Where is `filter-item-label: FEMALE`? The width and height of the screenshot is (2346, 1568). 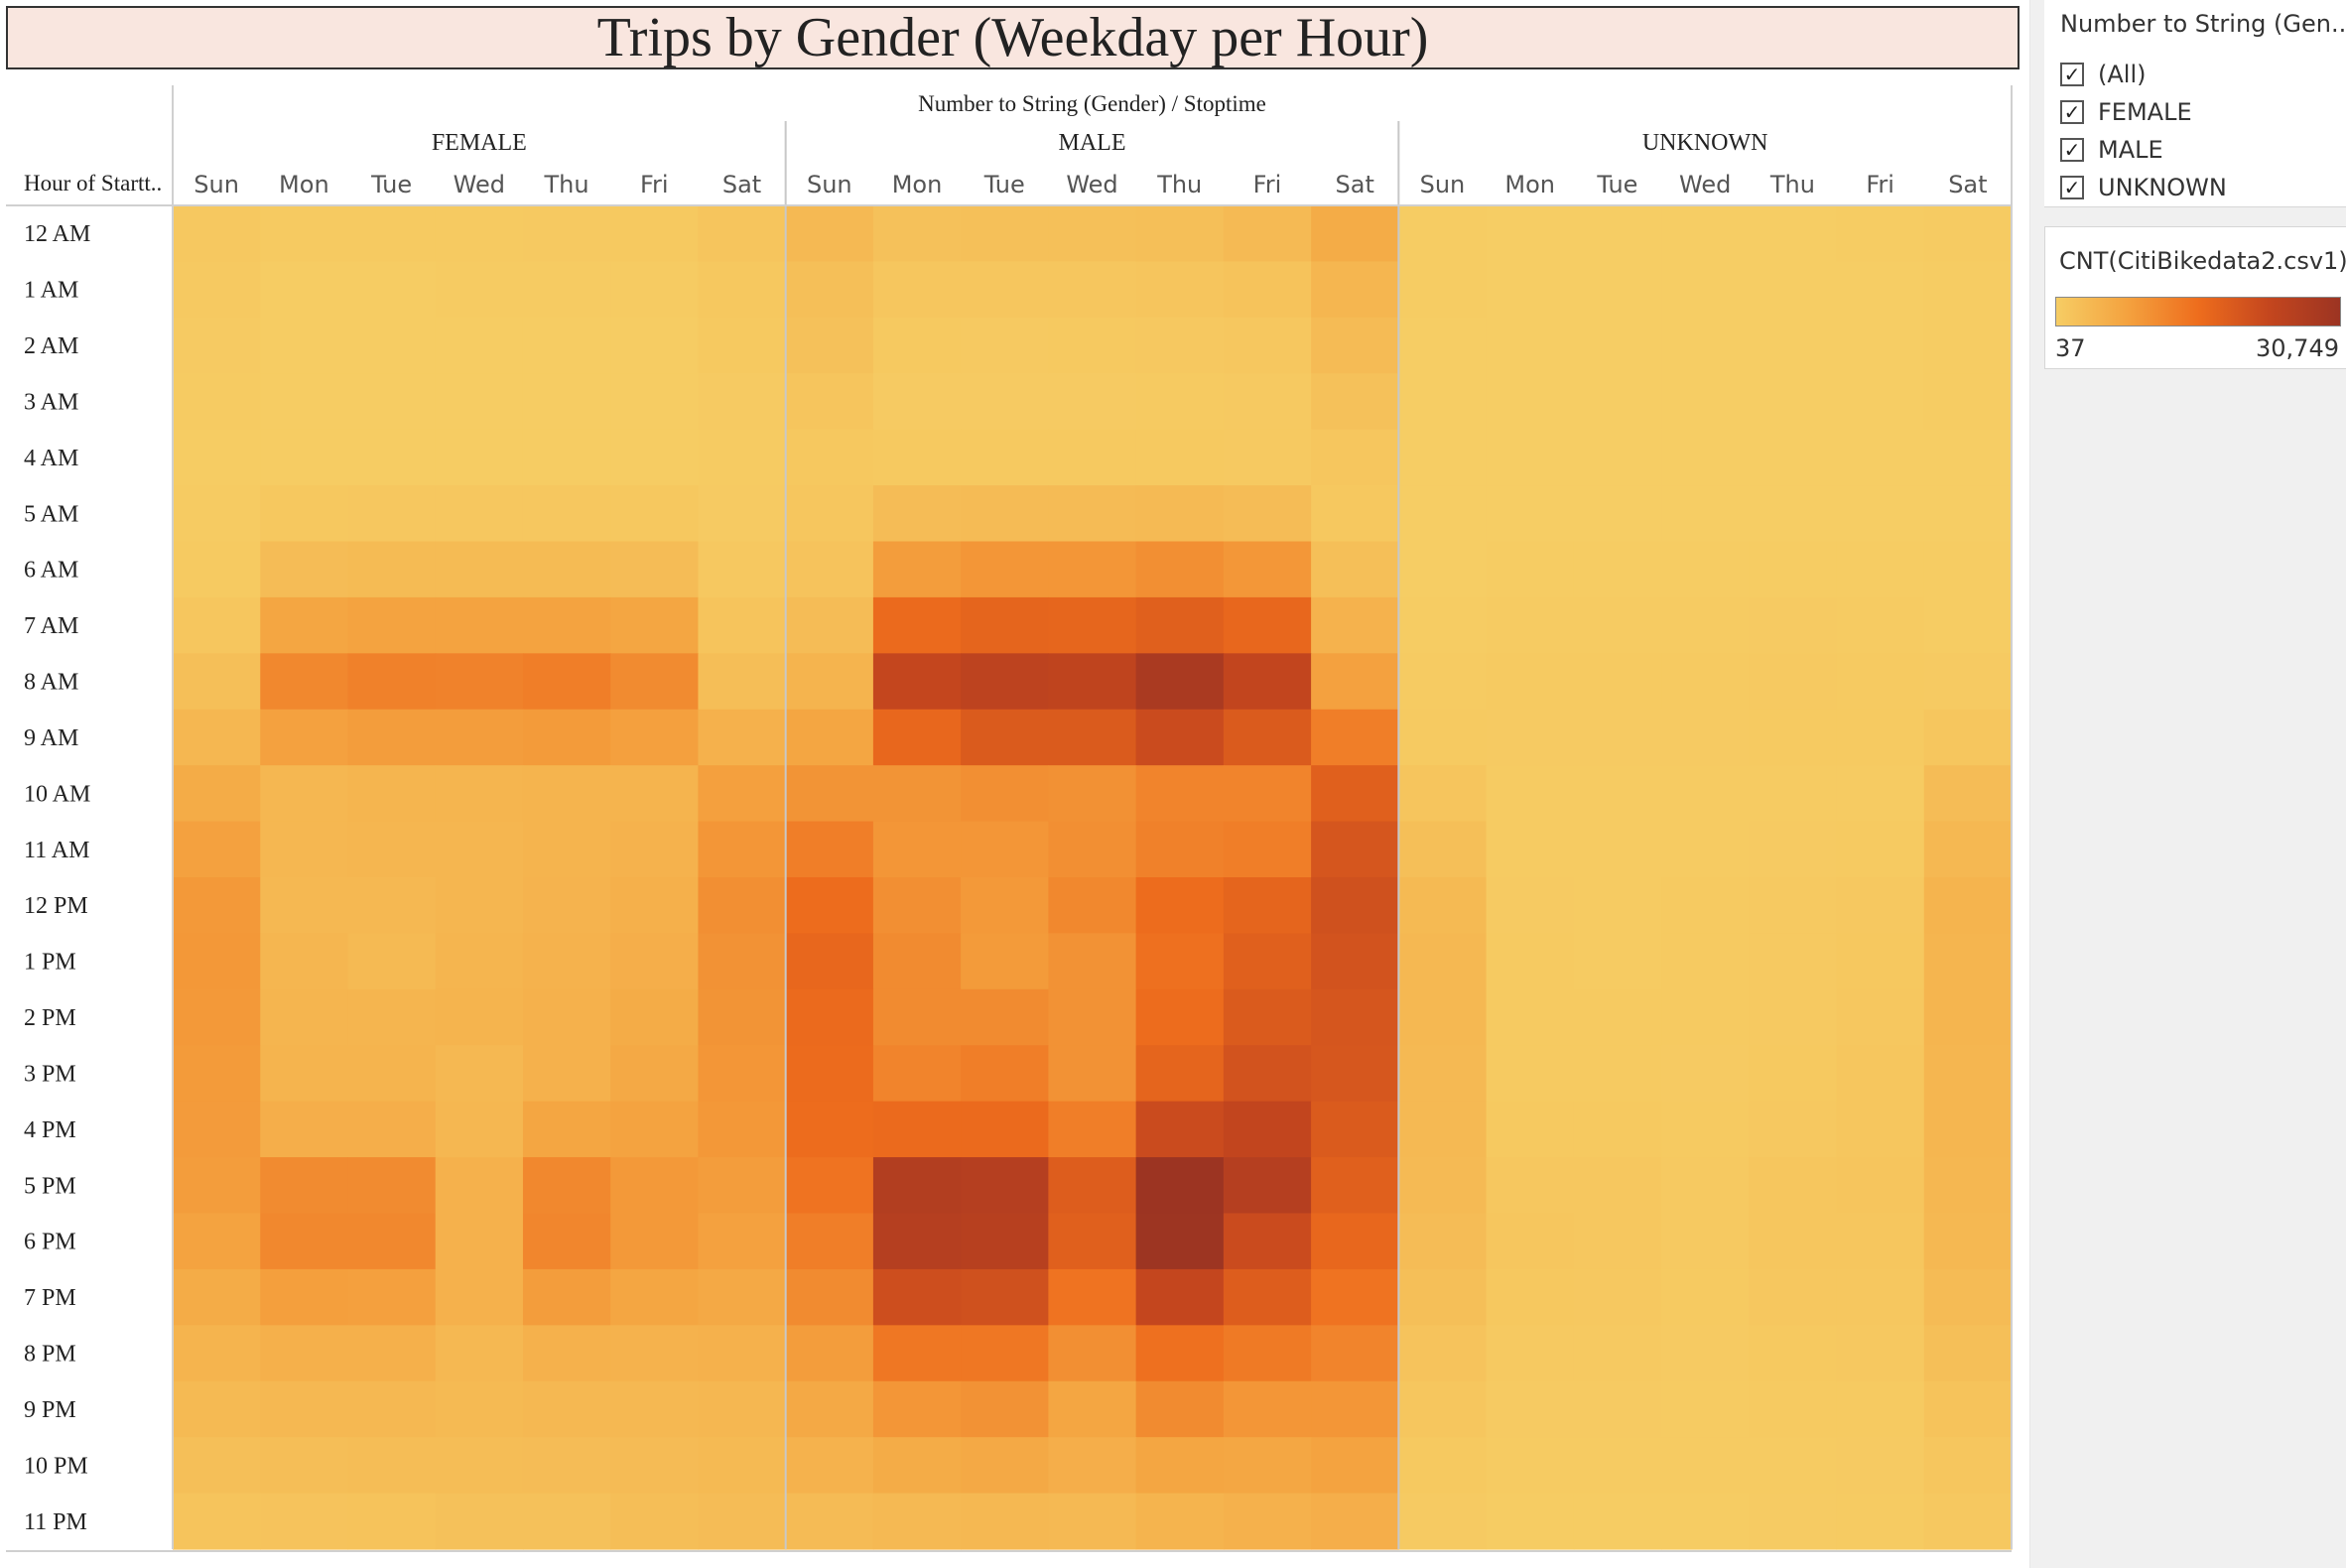 filter-item-label: FEMALE is located at coordinates (2145, 112).